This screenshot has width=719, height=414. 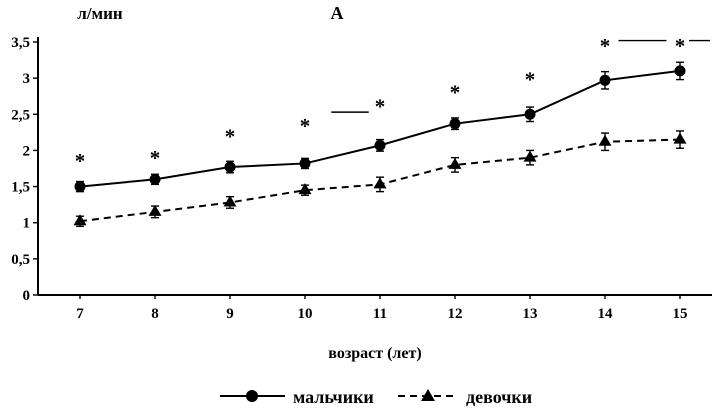 What do you see at coordinates (499, 397) in the screenshot?
I see `legend-label-girls: девочки` at bounding box center [499, 397].